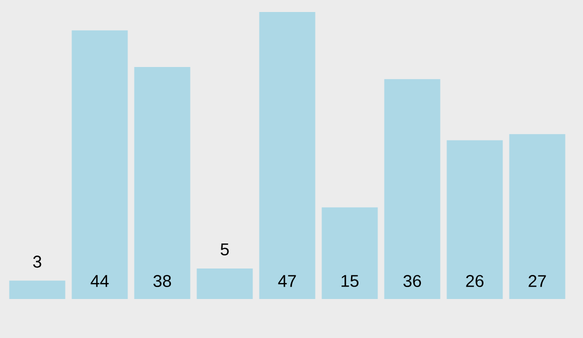  I want to click on data-label: 26, so click(475, 281).